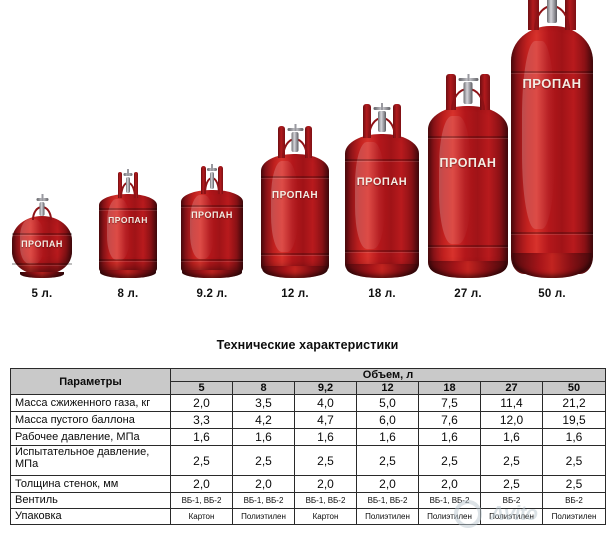 This screenshot has width=615, height=540. Describe the element at coordinates (201, 420) in the screenshot. I see `row-value-cell: 3,3` at that location.